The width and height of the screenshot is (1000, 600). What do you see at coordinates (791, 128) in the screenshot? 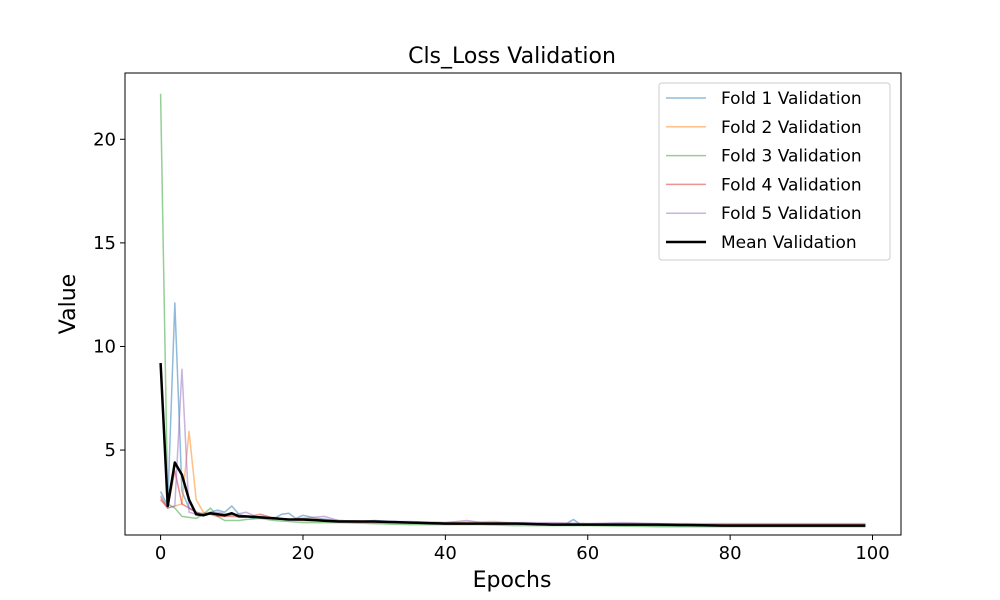
I see `legend-label: Fold 2 Validation` at bounding box center [791, 128].